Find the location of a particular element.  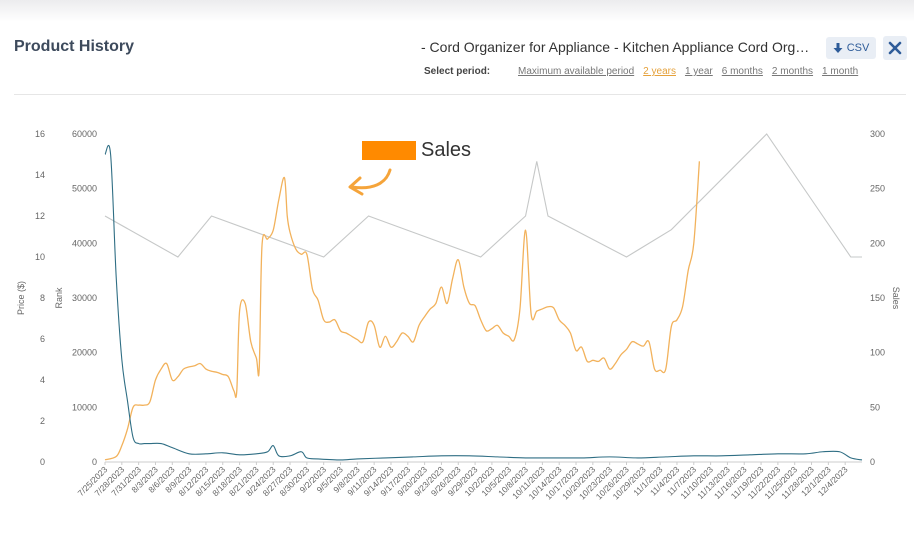

sales-tick-label: 250 is located at coordinates (877, 189).